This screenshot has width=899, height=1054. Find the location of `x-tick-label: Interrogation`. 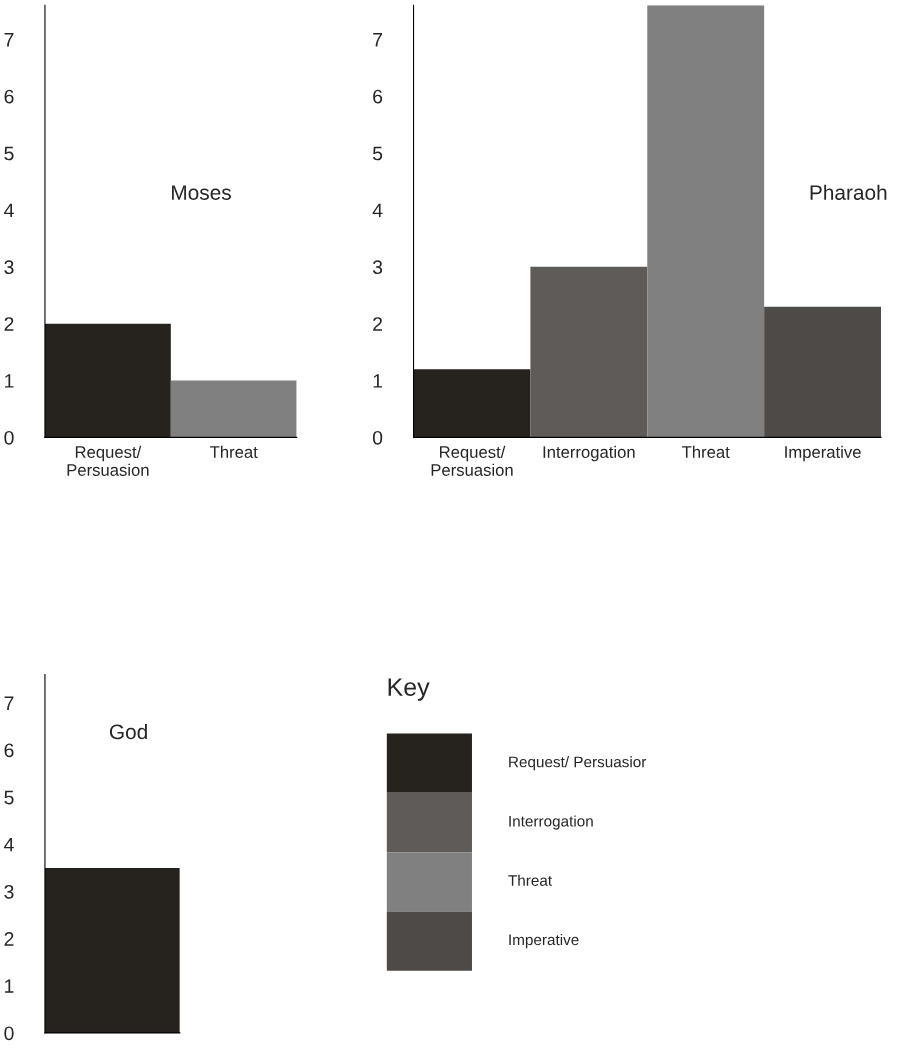

x-tick-label: Interrogation is located at coordinates (589, 453).